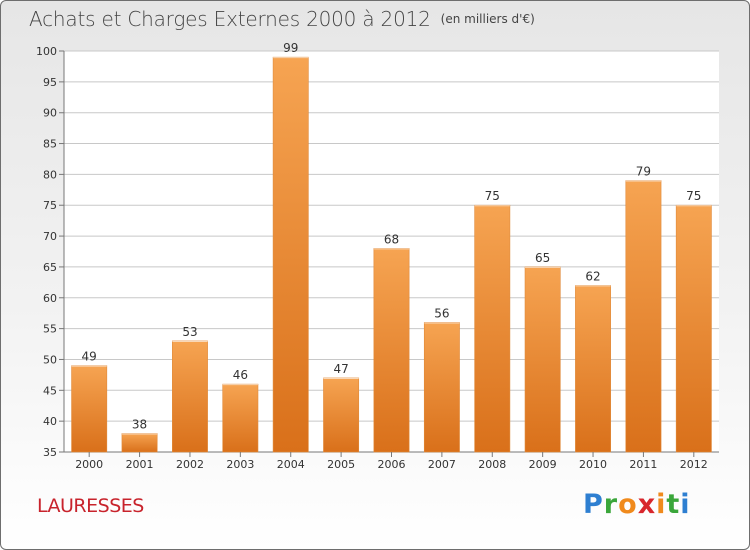 The image size is (750, 550). Describe the element at coordinates (190, 464) in the screenshot. I see `x-tick-label: 2002` at that location.